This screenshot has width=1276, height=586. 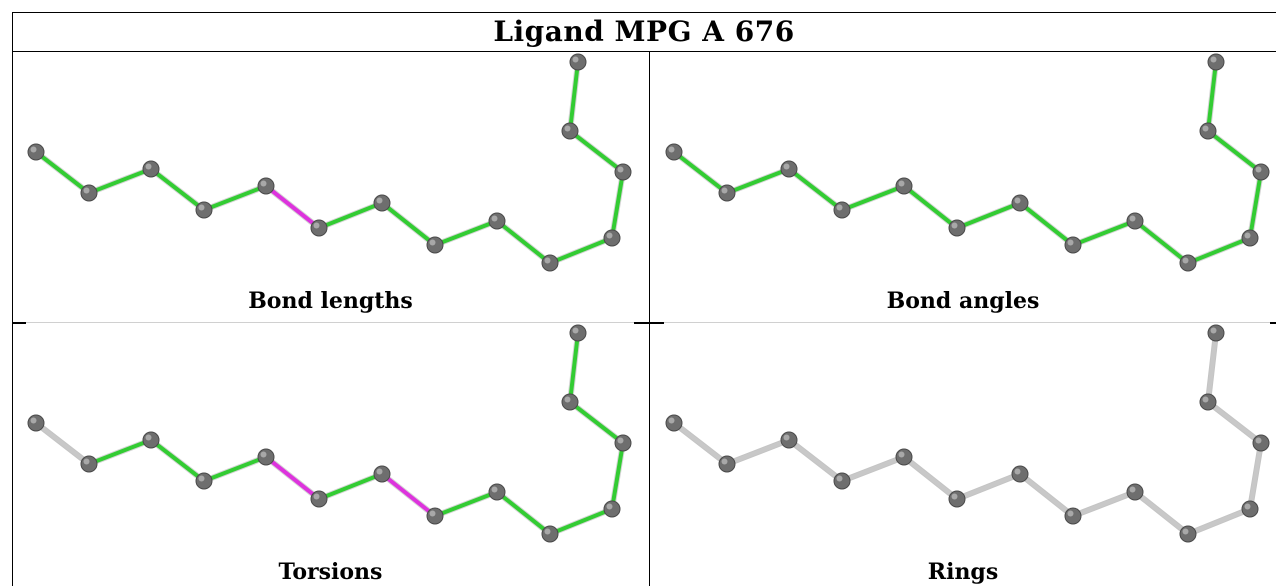 What do you see at coordinates (644, 32) in the screenshot?
I see `title-bar: Ligand MPG A 676` at bounding box center [644, 32].